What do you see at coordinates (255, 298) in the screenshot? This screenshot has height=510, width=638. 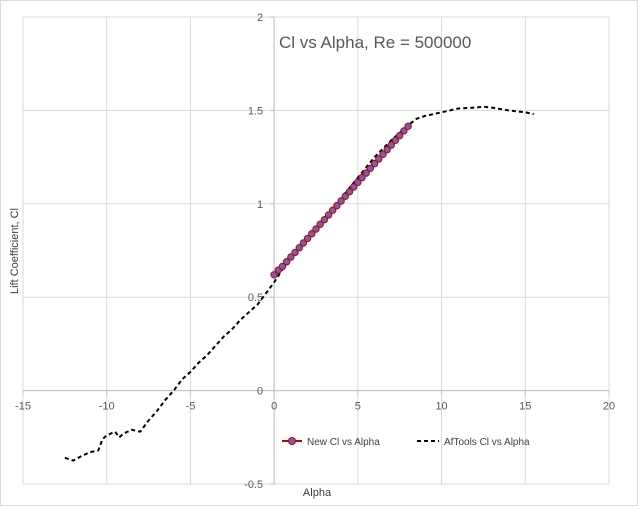 I see `y-tick-label: 0.5` at bounding box center [255, 298].